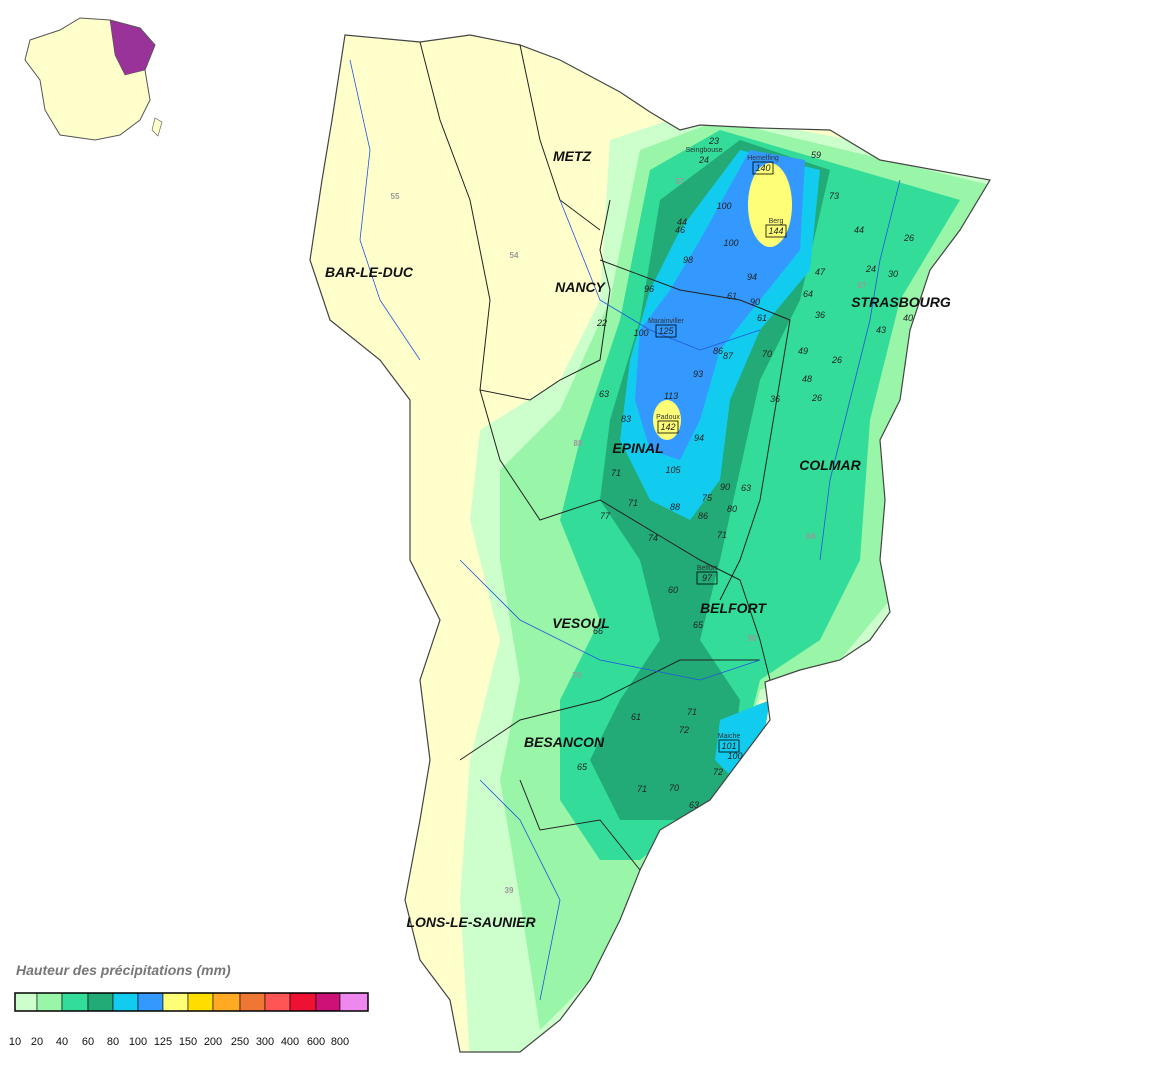  What do you see at coordinates (762, 168) in the screenshot?
I see `station-value: 140` at bounding box center [762, 168].